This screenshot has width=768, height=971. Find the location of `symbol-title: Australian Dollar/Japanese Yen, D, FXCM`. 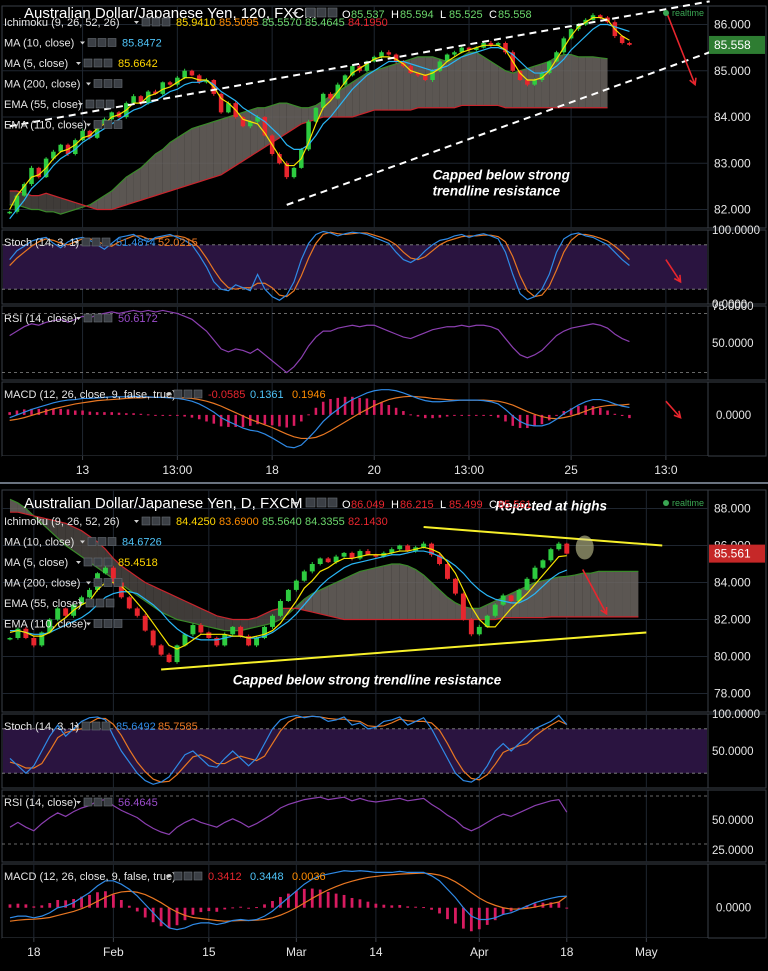

symbol-title: Australian Dollar/Japanese Yen, D, FXCM is located at coordinates (163, 503).